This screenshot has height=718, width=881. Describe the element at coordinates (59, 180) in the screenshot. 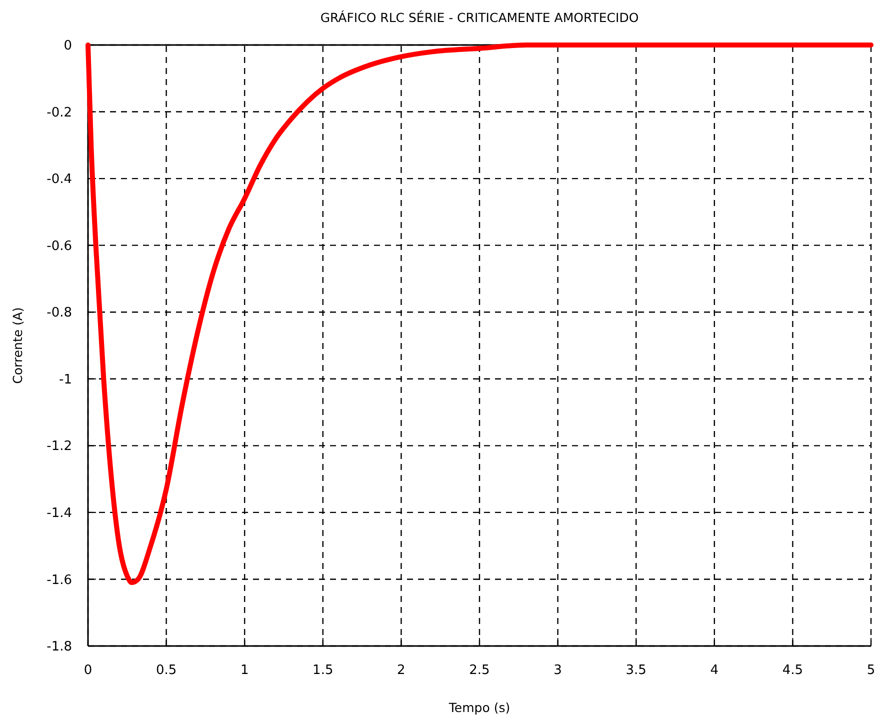

I see `y-tick-label: -0.4` at that location.